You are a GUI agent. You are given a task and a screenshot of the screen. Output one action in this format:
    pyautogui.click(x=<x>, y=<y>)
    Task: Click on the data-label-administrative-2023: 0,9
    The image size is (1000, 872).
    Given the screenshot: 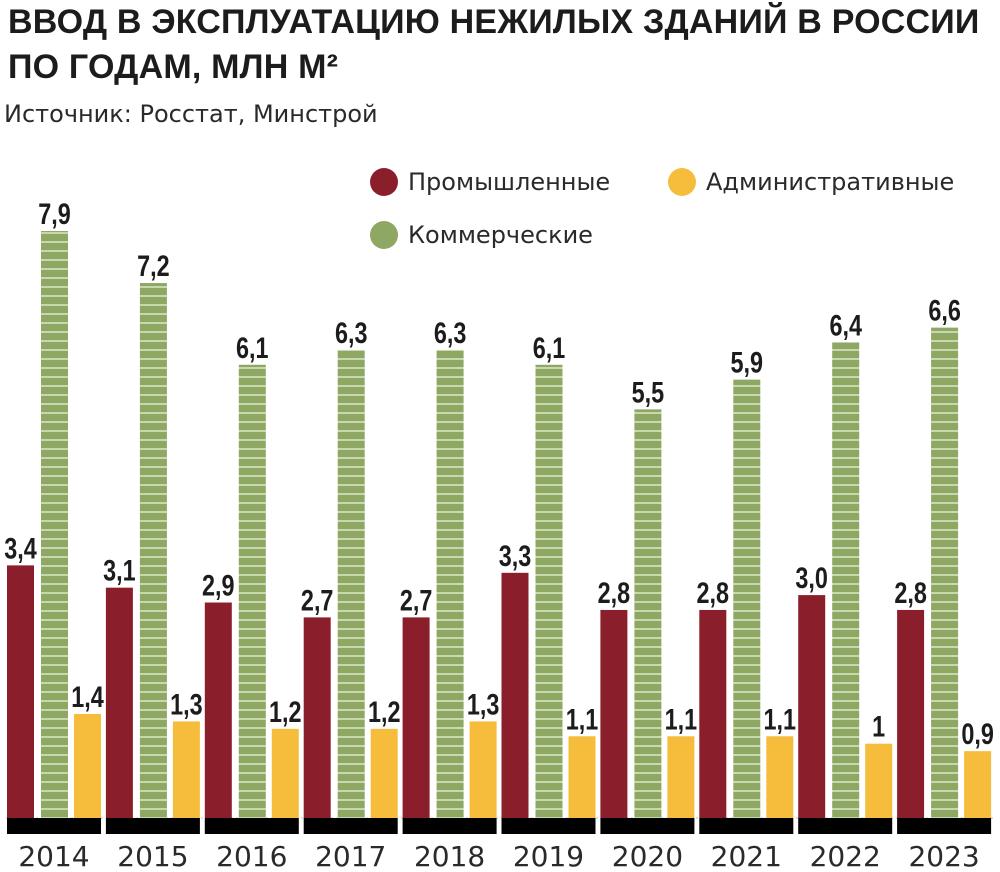 What is the action you would take?
    pyautogui.click(x=977, y=733)
    